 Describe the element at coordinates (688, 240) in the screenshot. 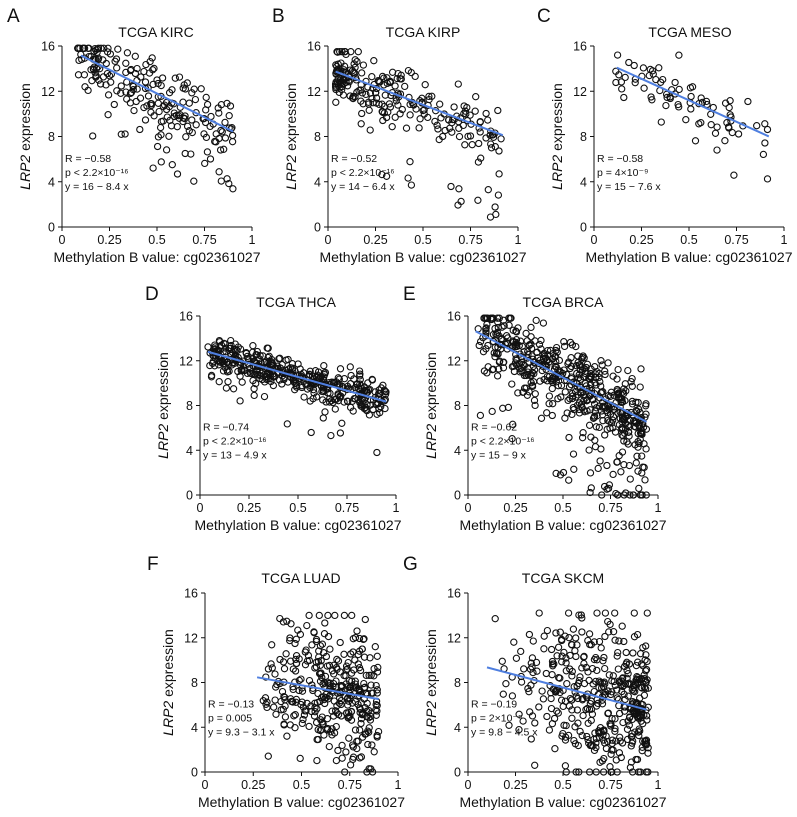

I see `x-tick-label: 0.5` at that location.